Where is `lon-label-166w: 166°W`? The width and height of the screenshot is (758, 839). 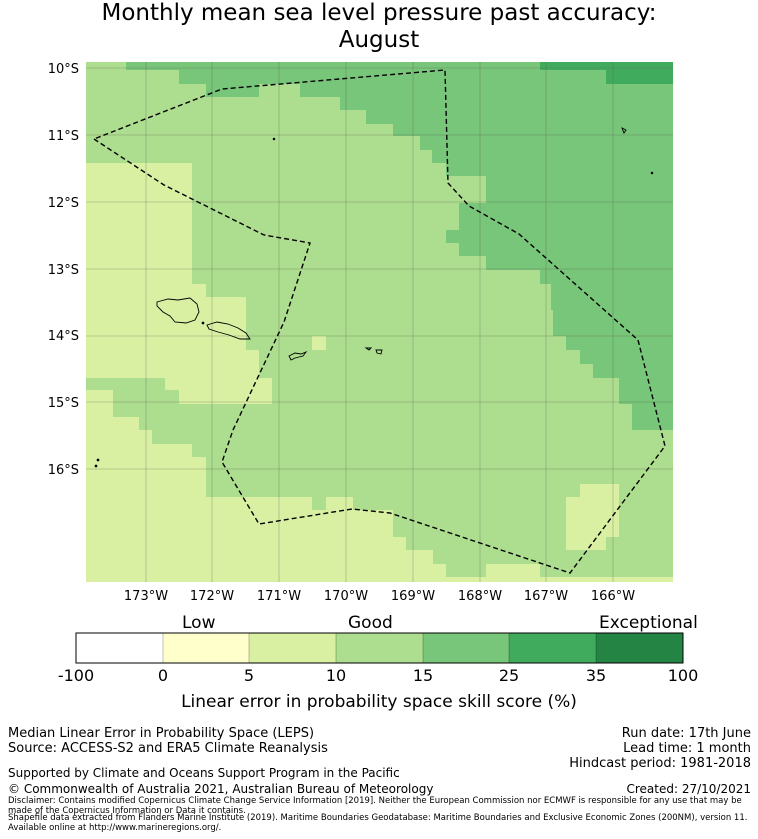 lon-label-166w: 166°W is located at coordinates (613, 596).